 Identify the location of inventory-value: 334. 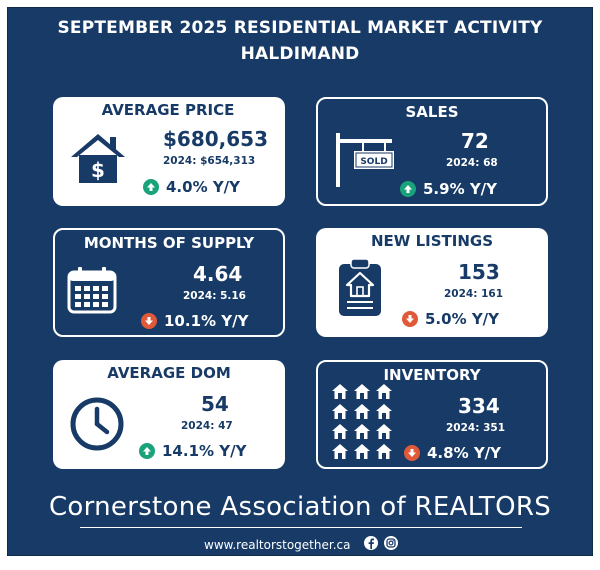
(479, 406).